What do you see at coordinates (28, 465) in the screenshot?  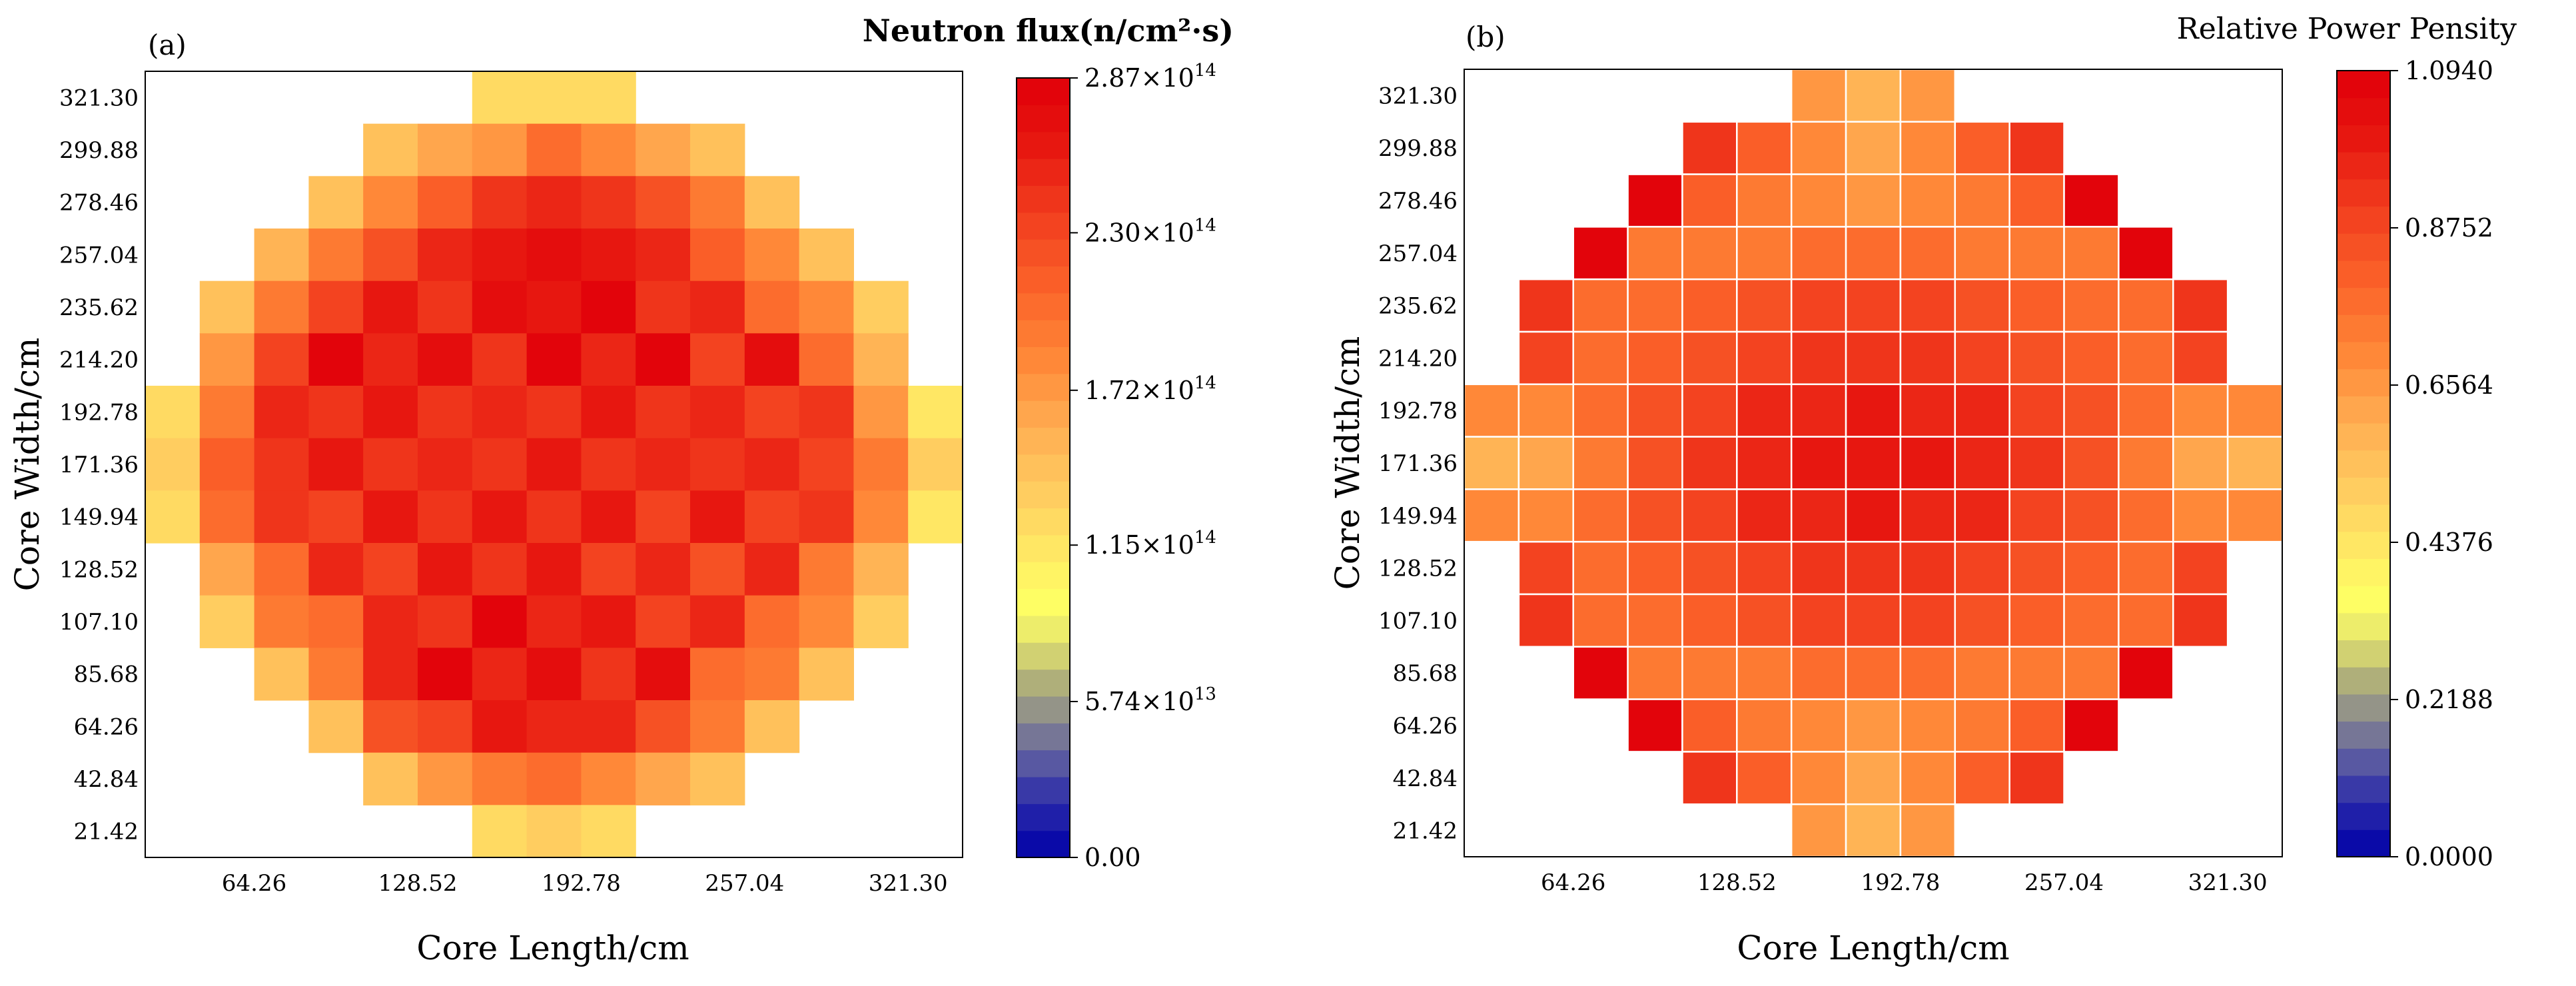 I see `panel-a-y-axis-label: Core Width/cm` at bounding box center [28, 465].